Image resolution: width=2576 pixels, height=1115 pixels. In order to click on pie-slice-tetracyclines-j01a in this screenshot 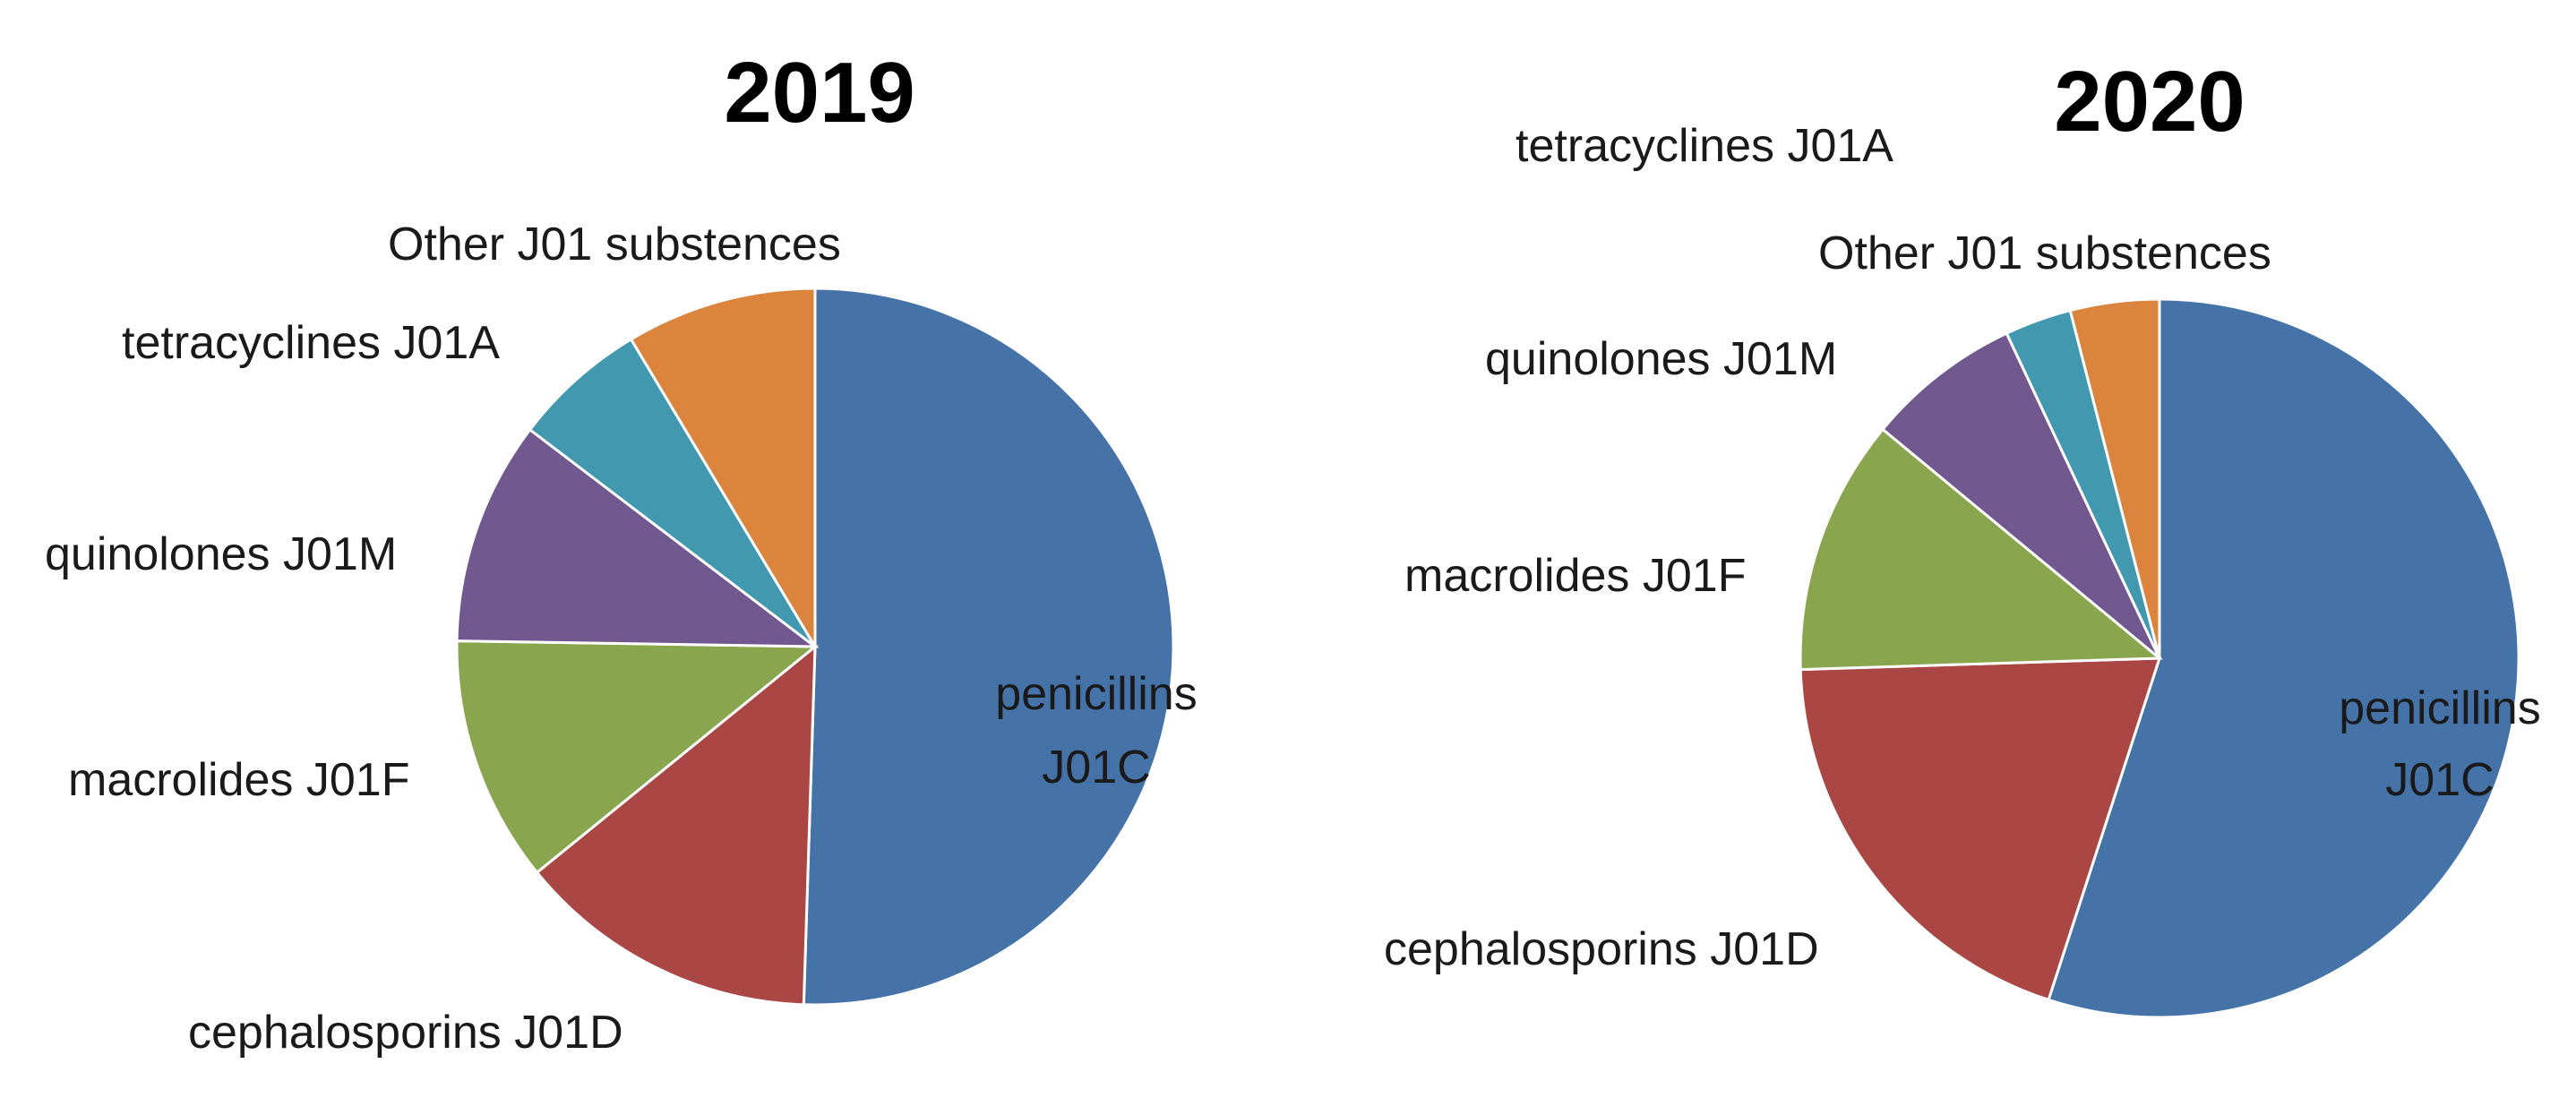, I will do `click(672, 492)`.